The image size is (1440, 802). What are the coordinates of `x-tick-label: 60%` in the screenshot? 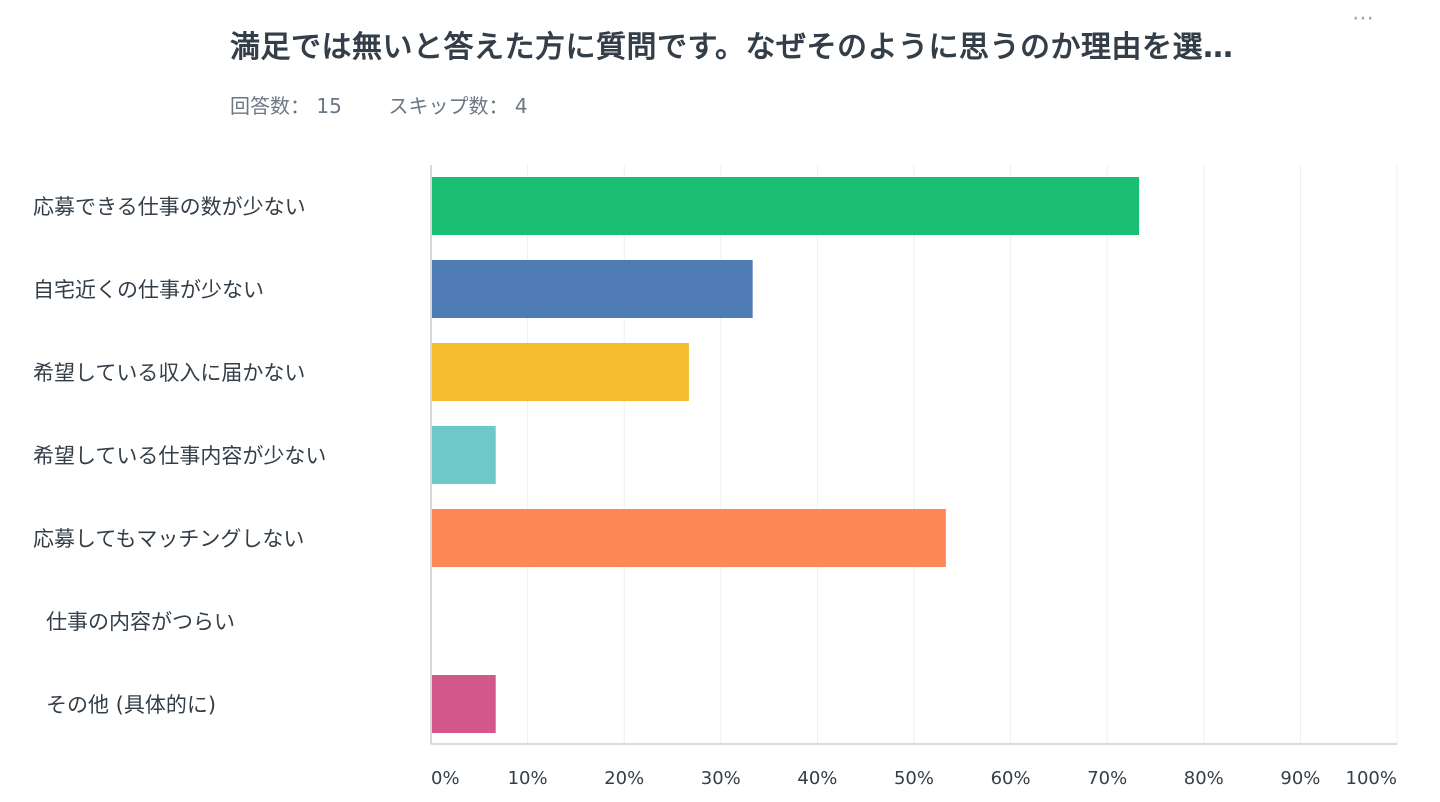 It's located at (1011, 778).